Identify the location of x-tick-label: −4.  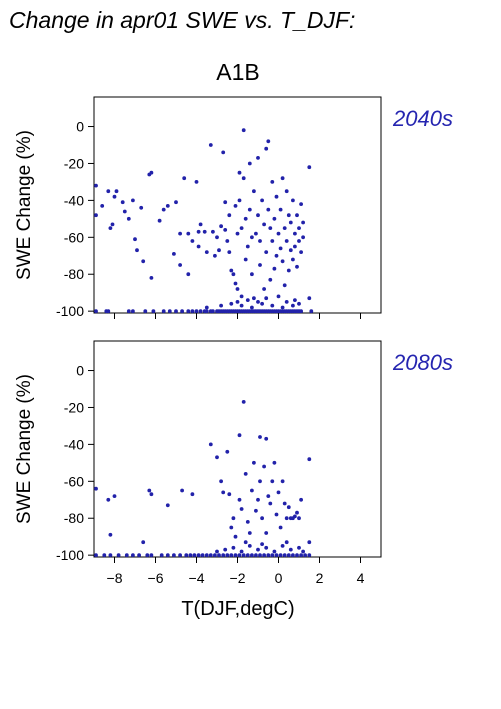
(197, 578).